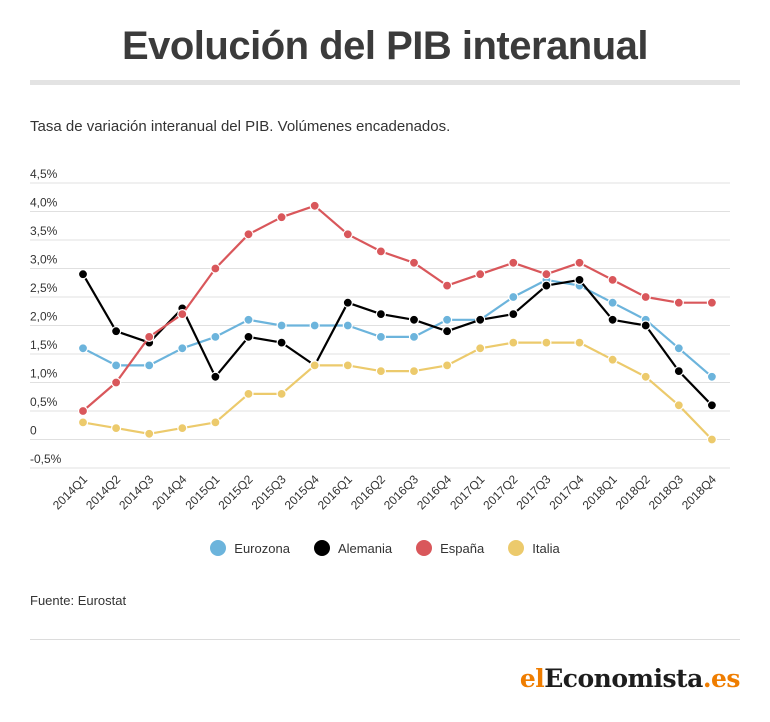 The height and width of the screenshot is (722, 770). Describe the element at coordinates (262, 548) in the screenshot. I see `legend-label: Eurozona` at that location.